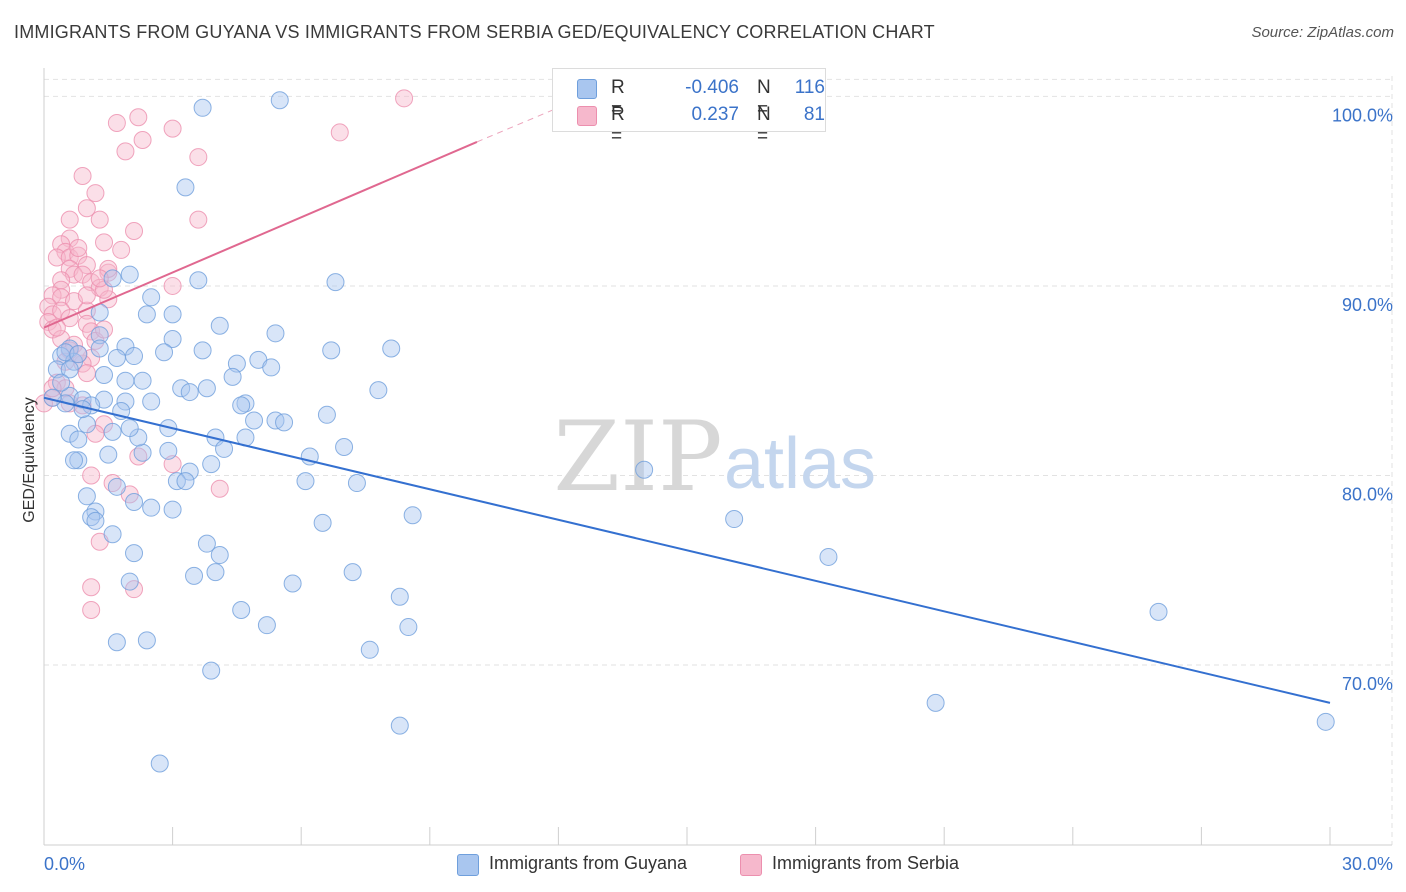  I want to click on legend-r-value: -0.406, so click(712, 87).